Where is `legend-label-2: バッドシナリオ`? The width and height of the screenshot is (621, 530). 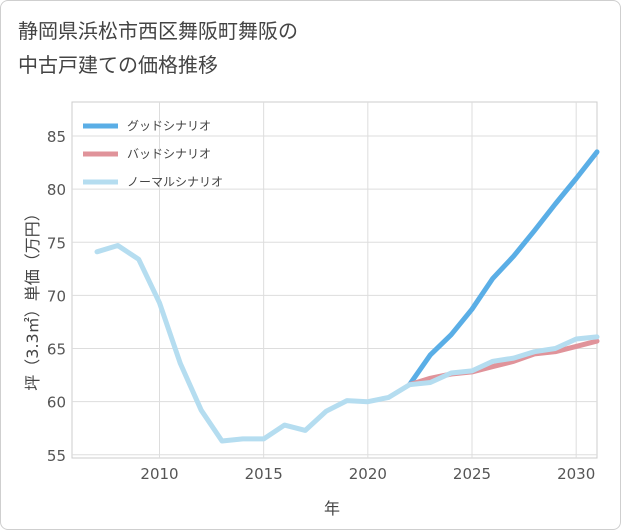
legend-label-2: バッドシナリオ is located at coordinates (169, 154).